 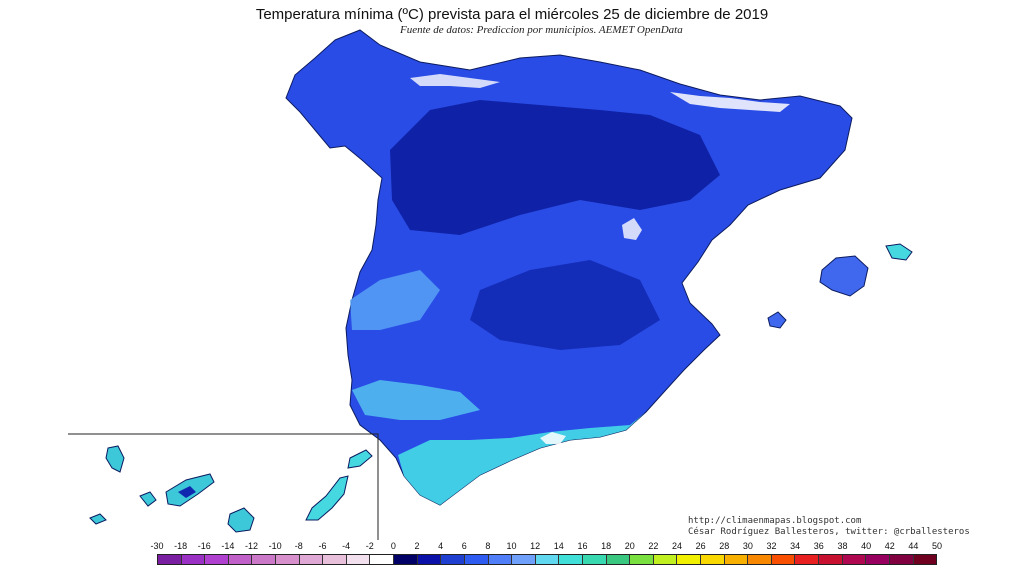 I want to click on mild-west-patch, so click(x=395, y=300).